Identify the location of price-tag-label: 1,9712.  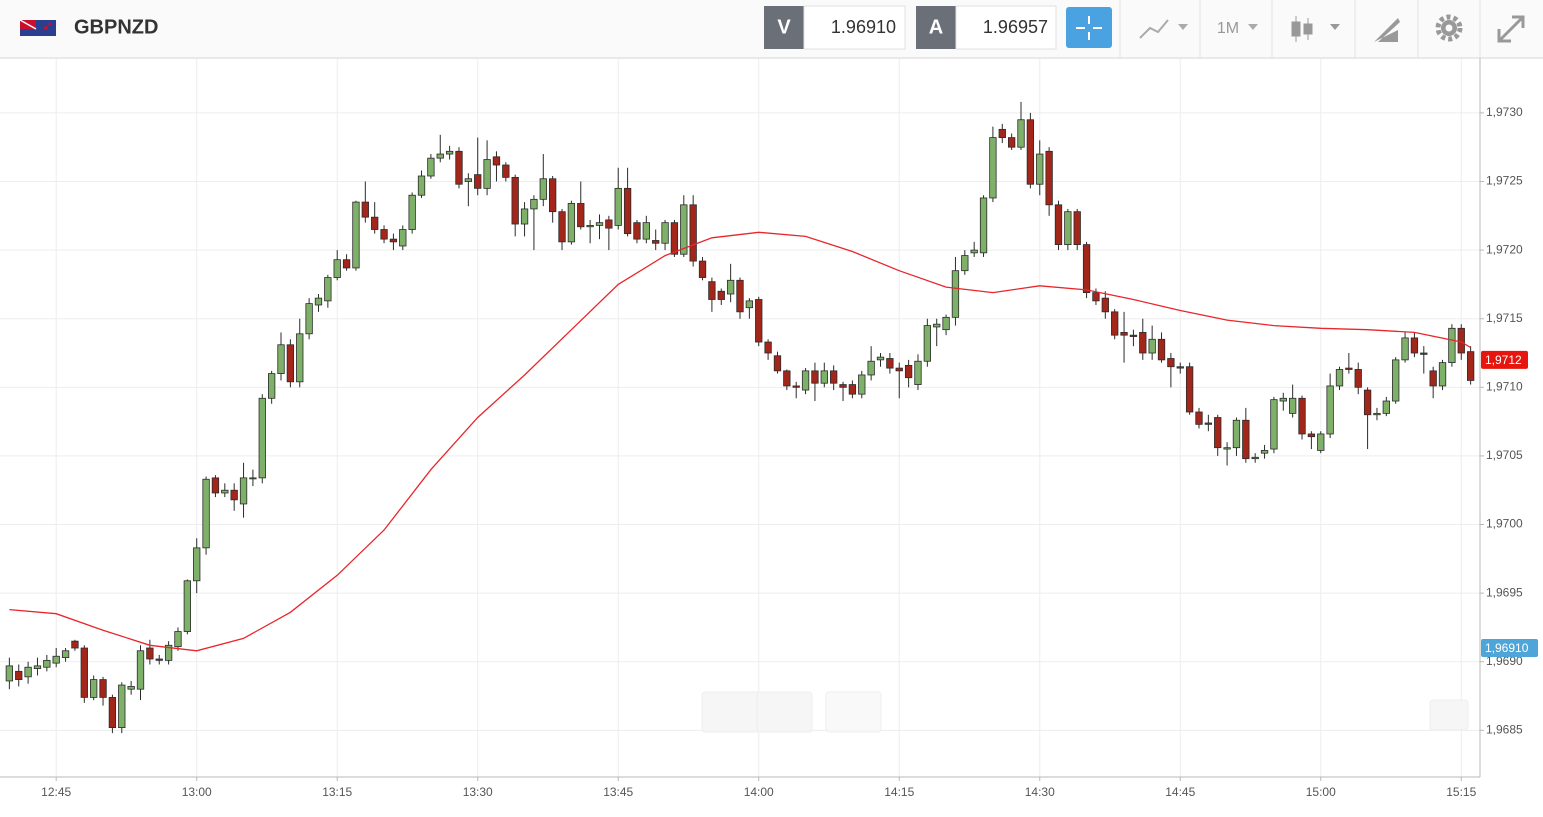
(1503, 360).